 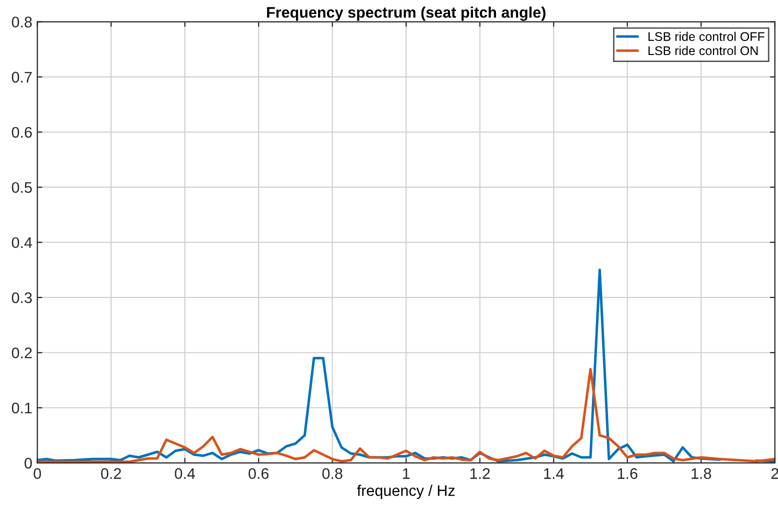 What do you see at coordinates (258, 473) in the screenshot?
I see `x-tick-label: 0.6` at bounding box center [258, 473].